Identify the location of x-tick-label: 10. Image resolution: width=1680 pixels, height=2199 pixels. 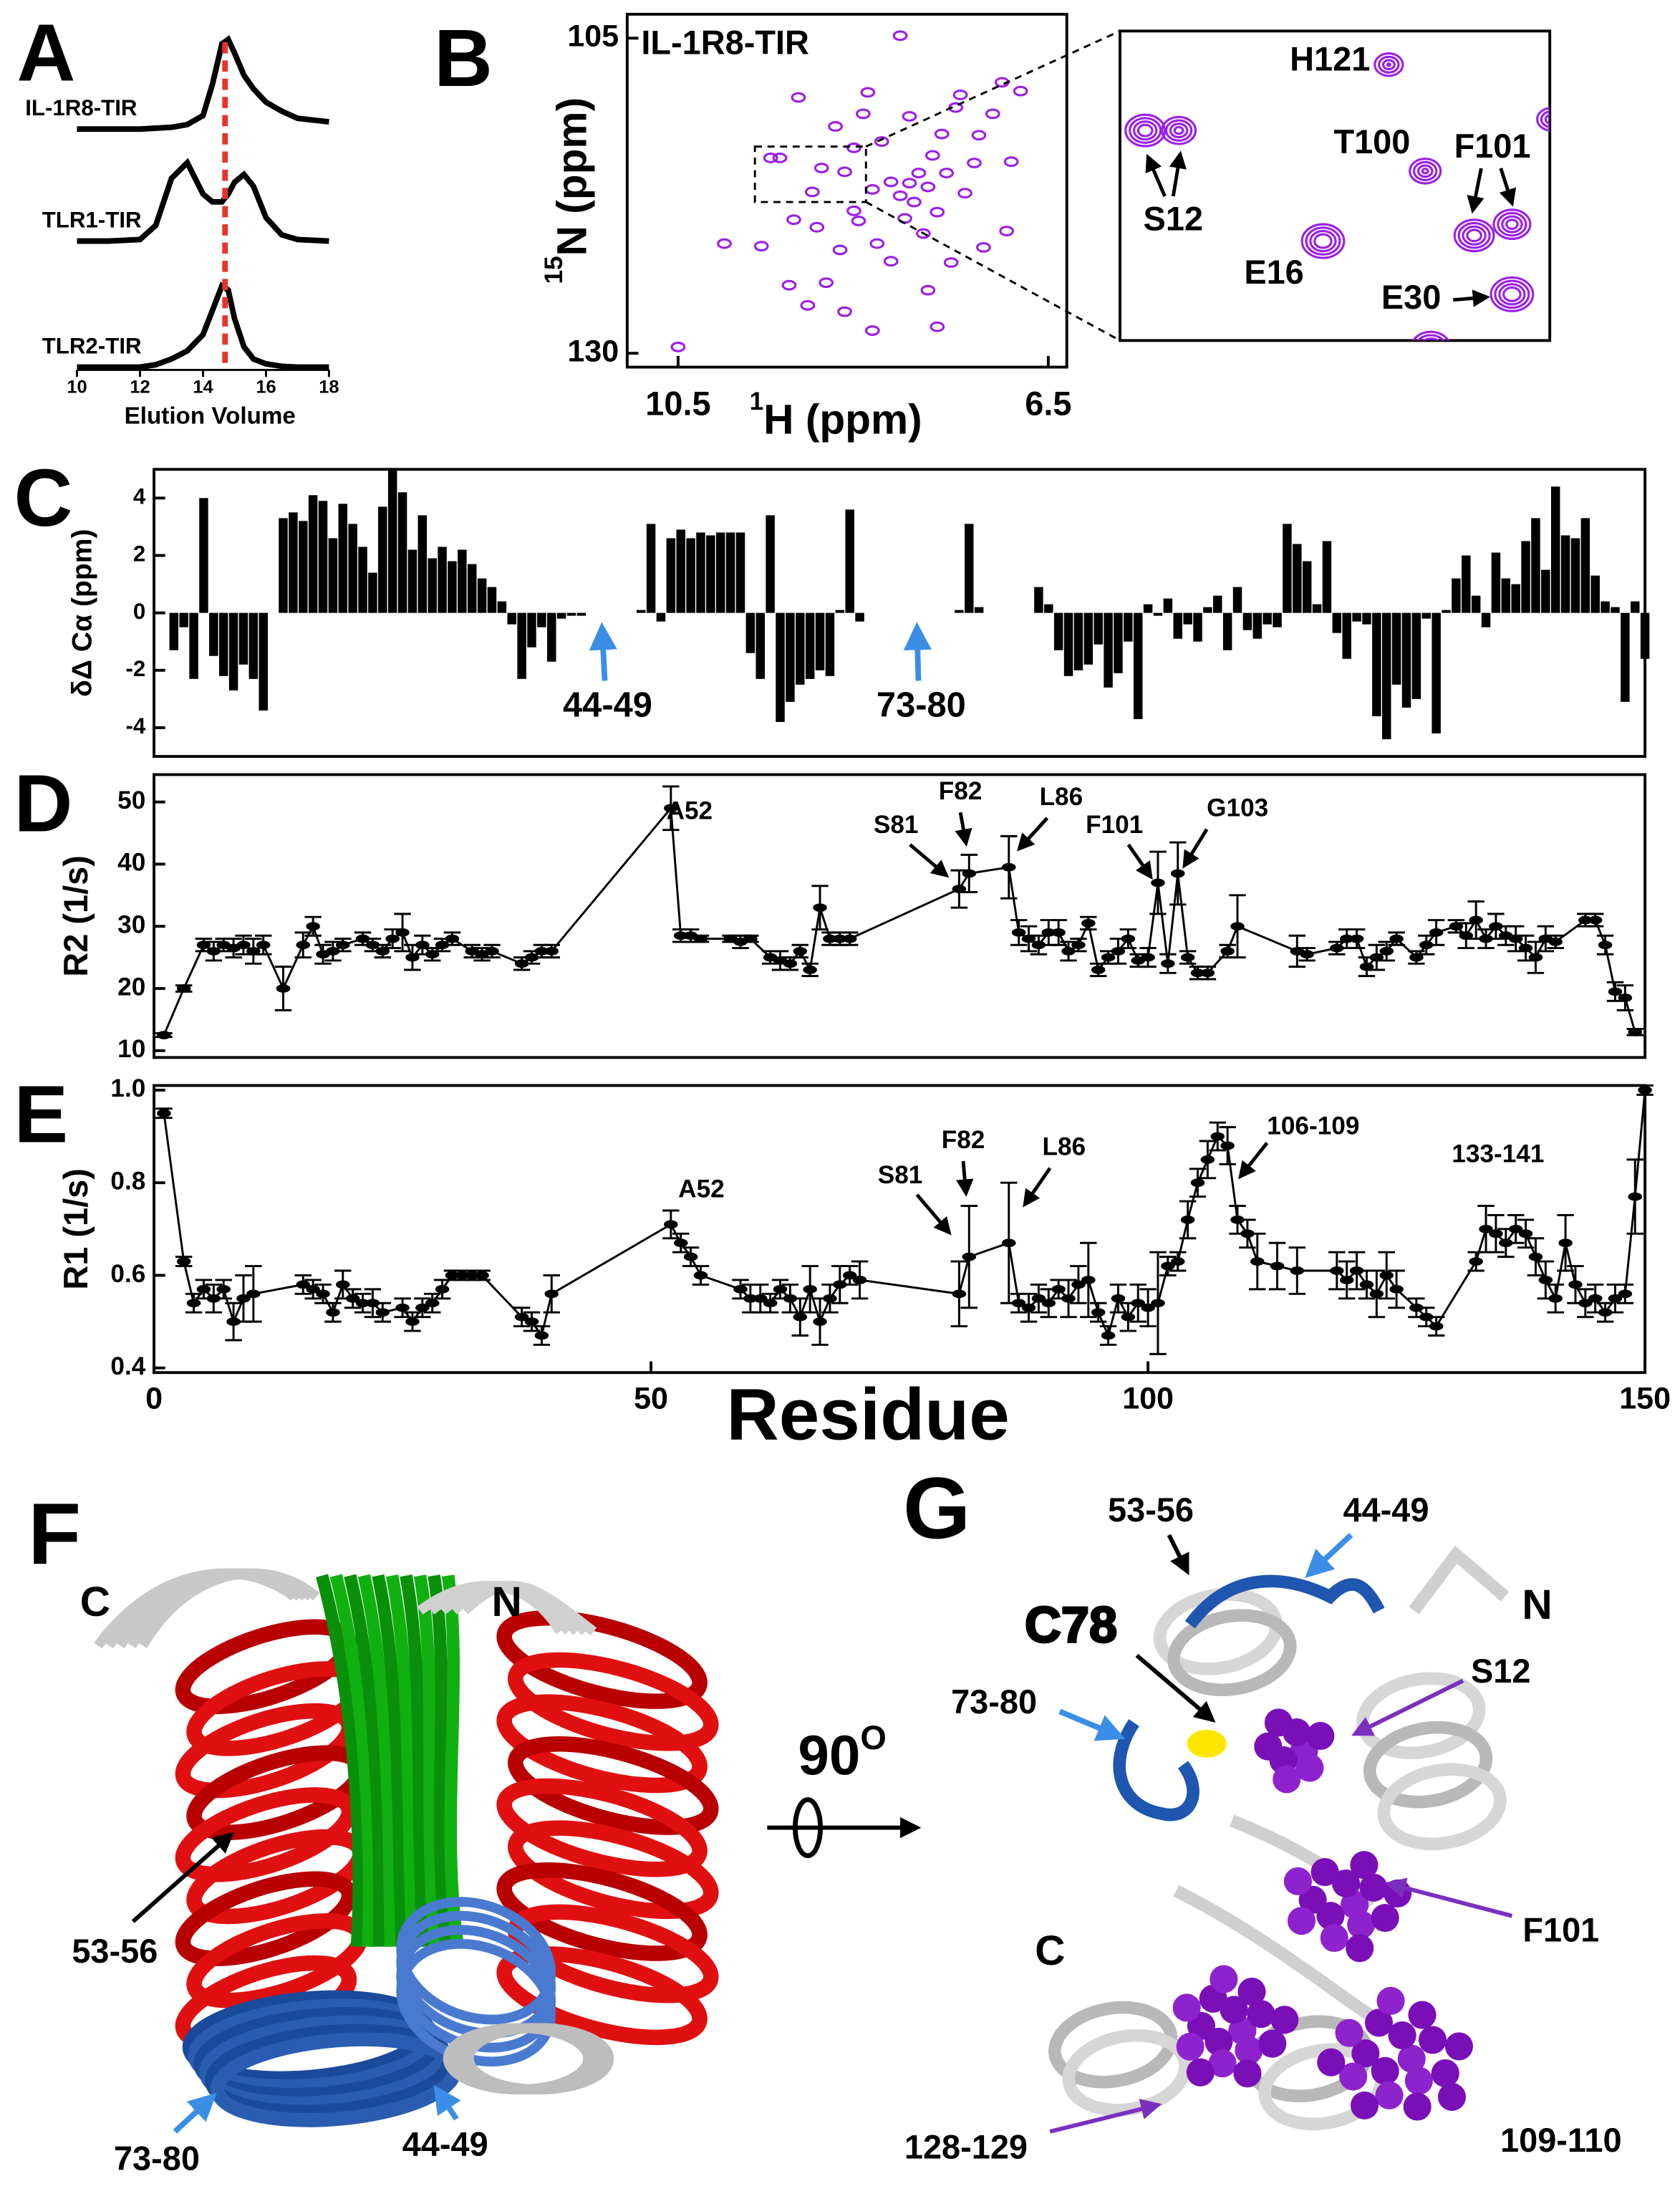
(77, 387).